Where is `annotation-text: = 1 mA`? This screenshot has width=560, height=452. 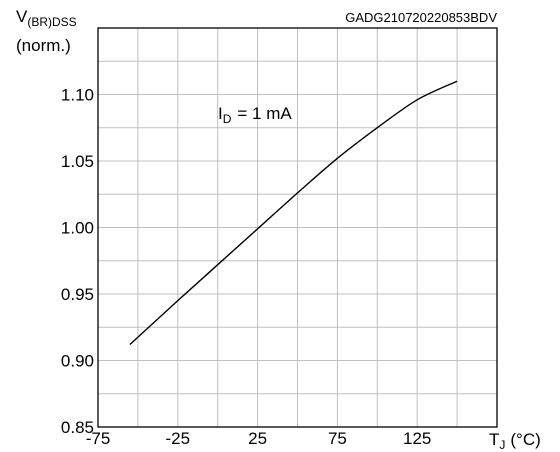
annotation-text: = 1 mA is located at coordinates (264, 113).